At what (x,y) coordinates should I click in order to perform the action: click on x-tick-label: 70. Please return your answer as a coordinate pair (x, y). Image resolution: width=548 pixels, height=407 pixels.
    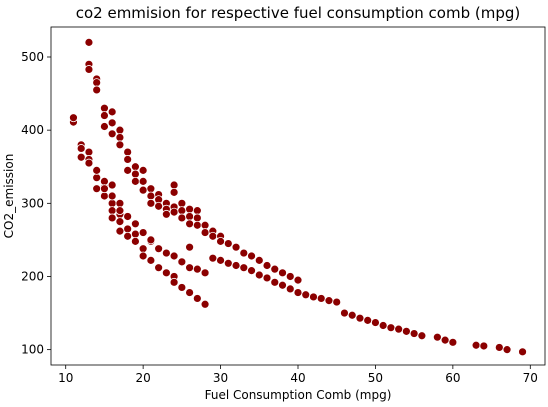
    Looking at the image, I should click on (530, 378).